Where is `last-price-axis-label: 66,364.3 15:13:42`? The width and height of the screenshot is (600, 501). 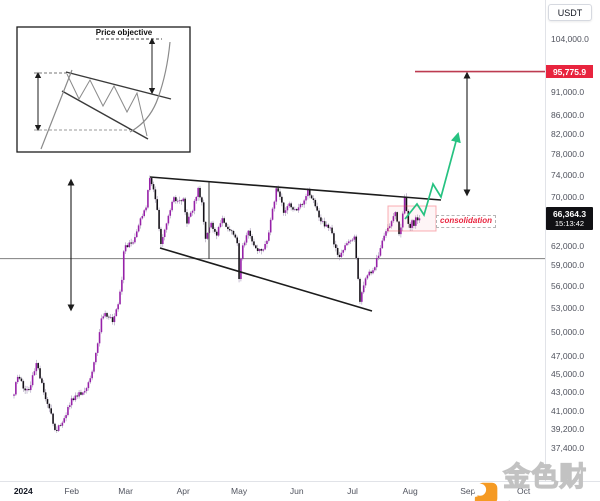
last-price-axis-label: 66,364.3 15:13:42 is located at coordinates (569, 218).